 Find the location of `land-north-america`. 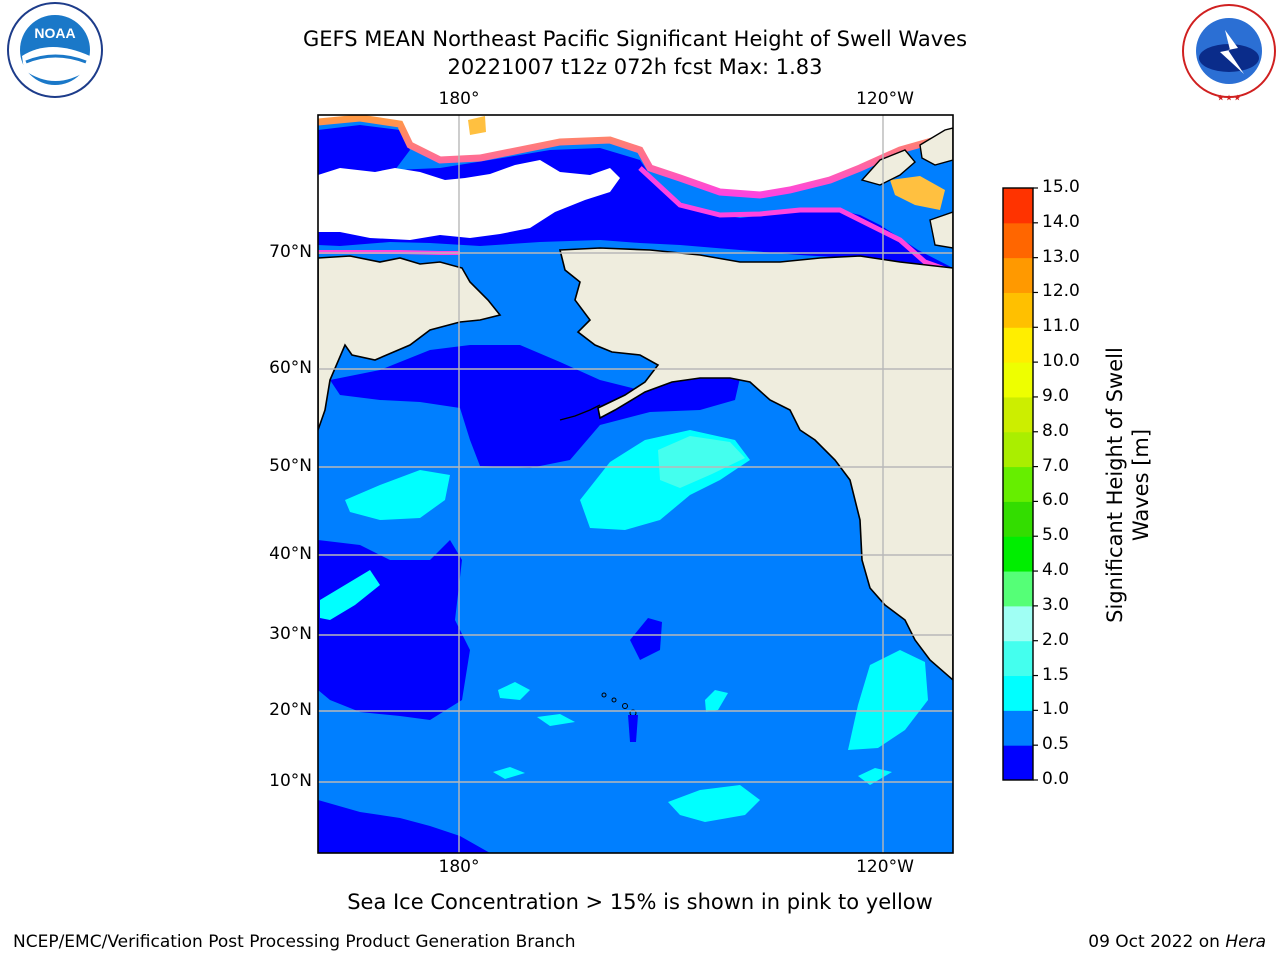

land-north-america is located at coordinates (755, 464).